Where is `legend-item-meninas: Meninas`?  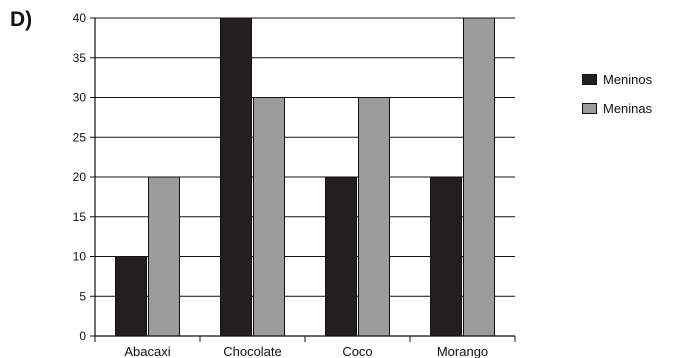
legend-item-meninas: Meninas is located at coordinates (617, 108).